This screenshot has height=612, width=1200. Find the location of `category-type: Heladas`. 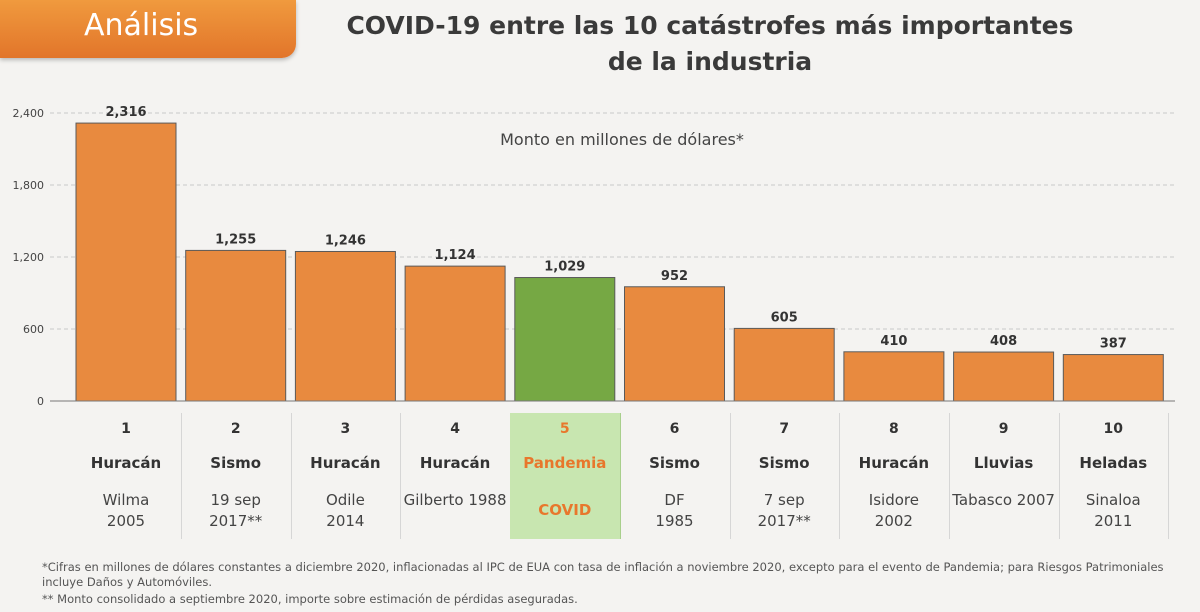

category-type: Heladas is located at coordinates (1113, 463).